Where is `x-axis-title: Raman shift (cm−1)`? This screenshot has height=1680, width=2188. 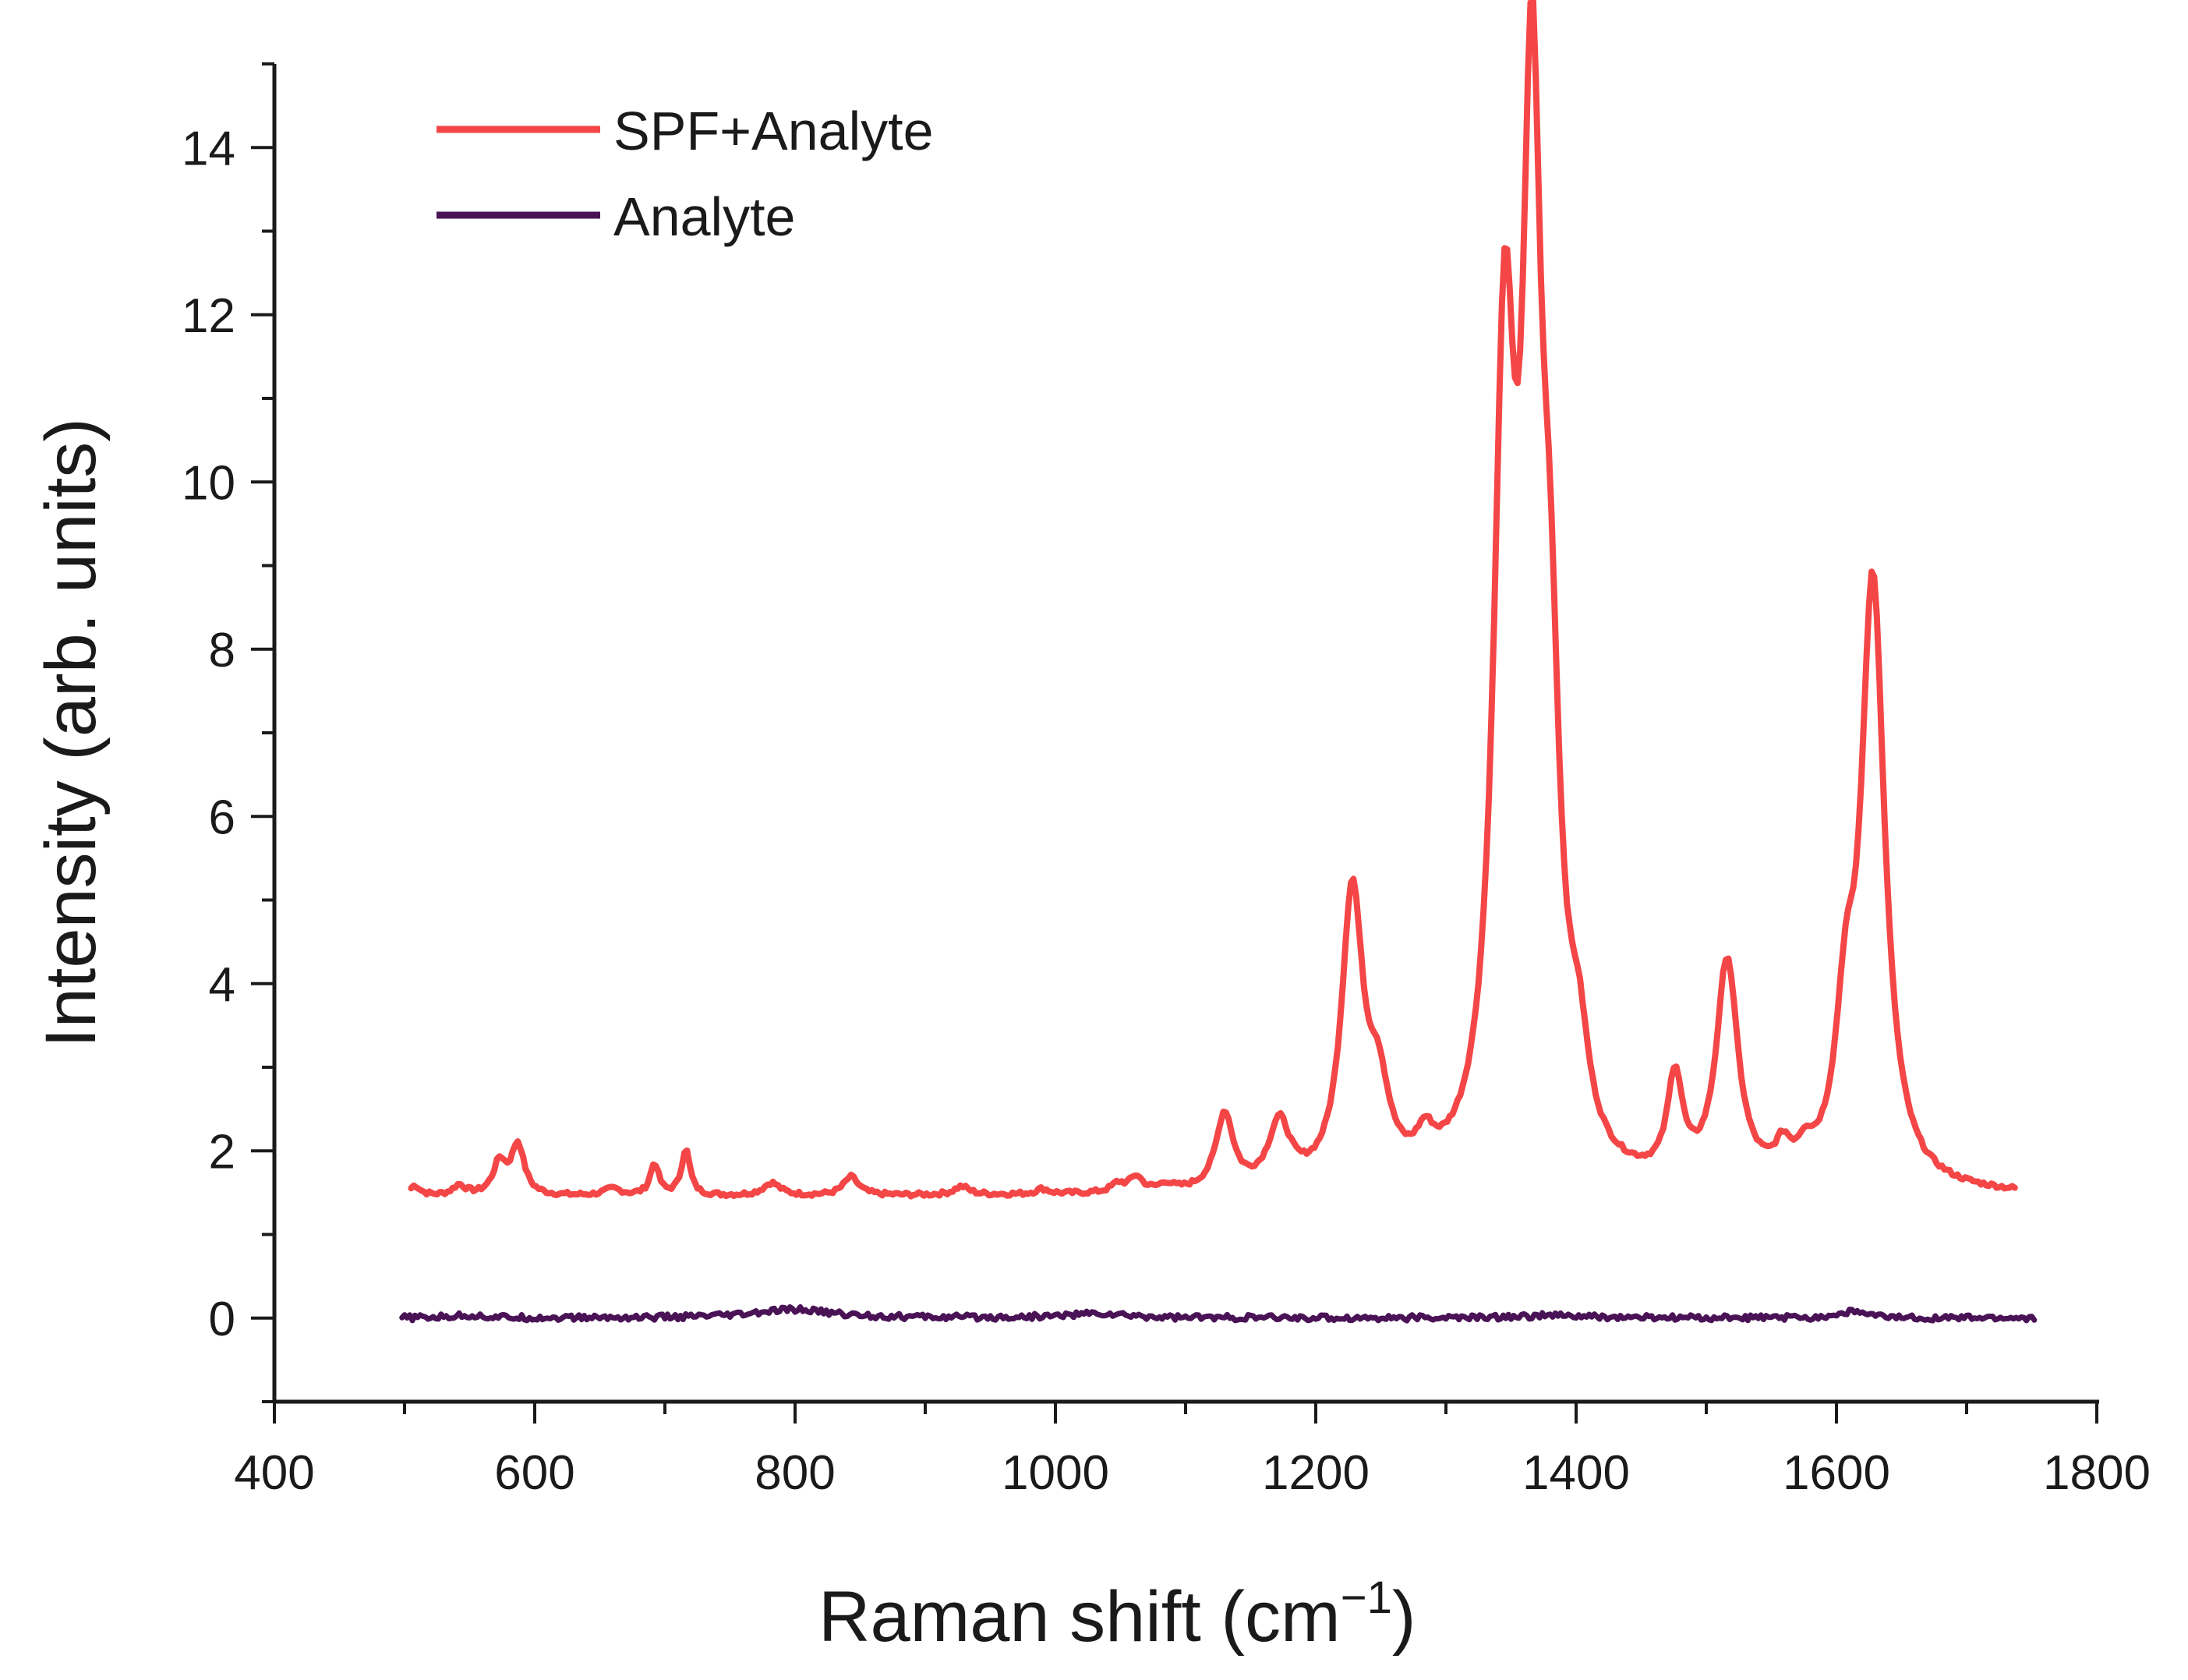
x-axis-title: Raman shift (cm−1) is located at coordinates (1117, 1615).